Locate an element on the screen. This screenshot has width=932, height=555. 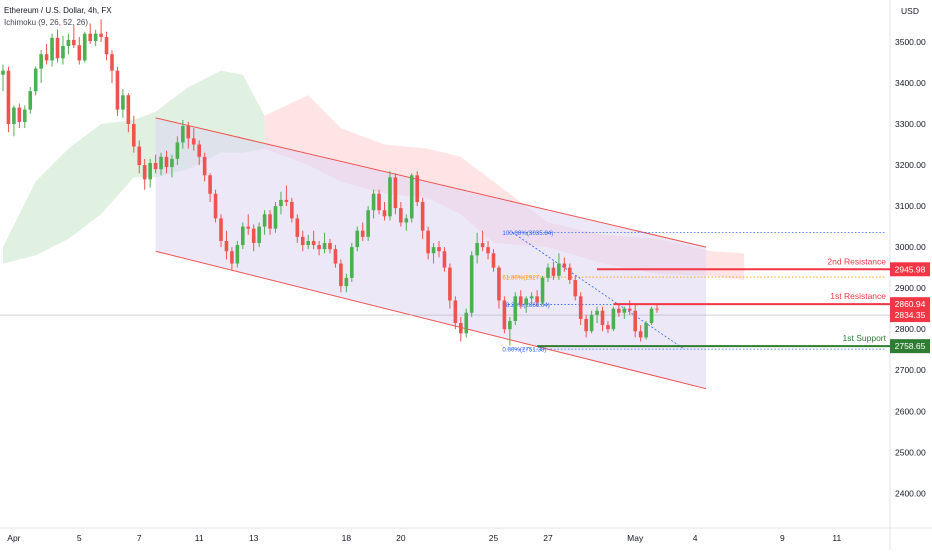
ichimoku-cloud-bullish is located at coordinates (134, 167).